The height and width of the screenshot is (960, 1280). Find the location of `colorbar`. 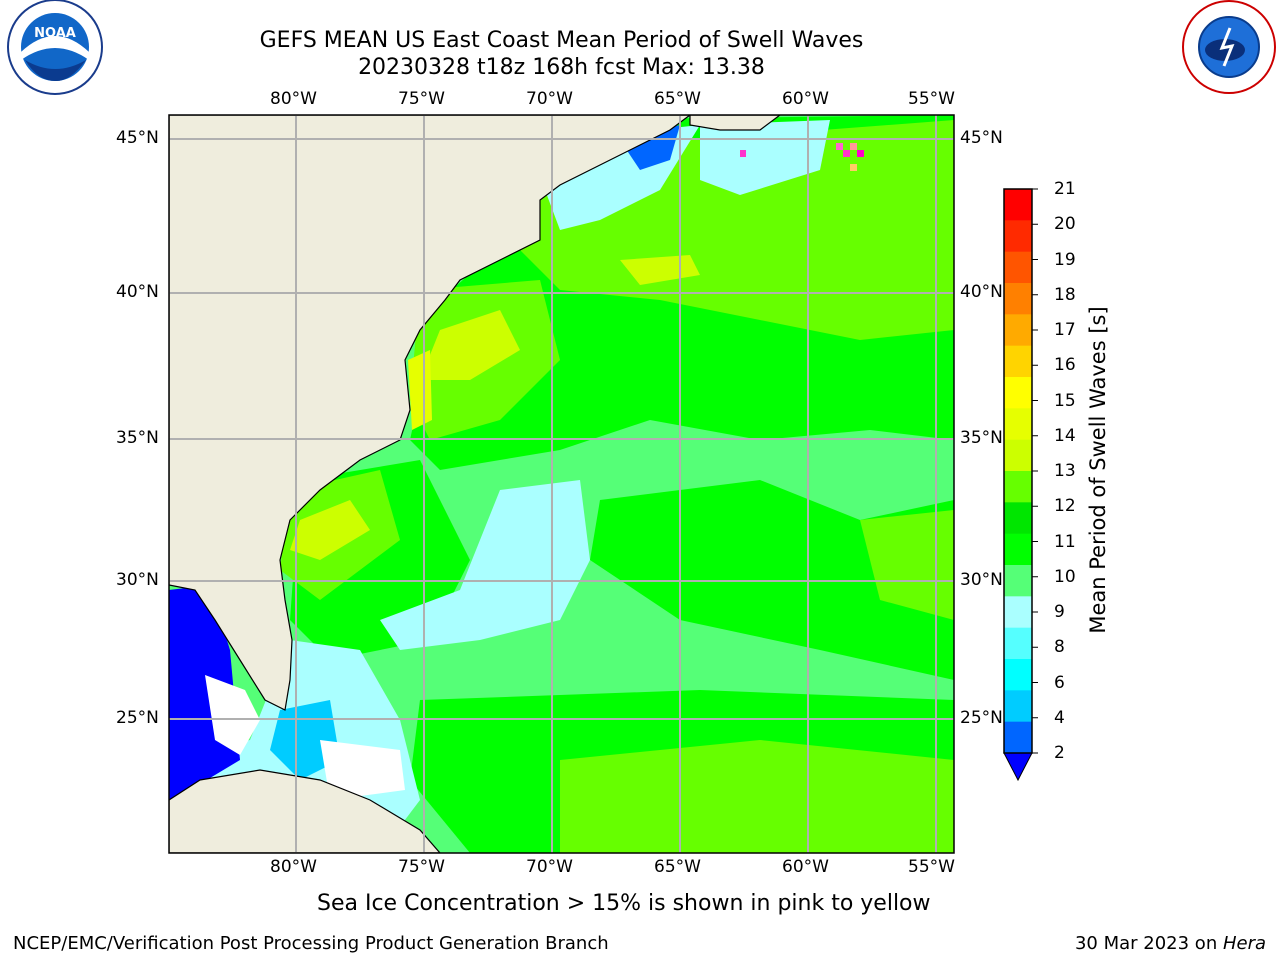

colorbar is located at coordinates (1021, 471).